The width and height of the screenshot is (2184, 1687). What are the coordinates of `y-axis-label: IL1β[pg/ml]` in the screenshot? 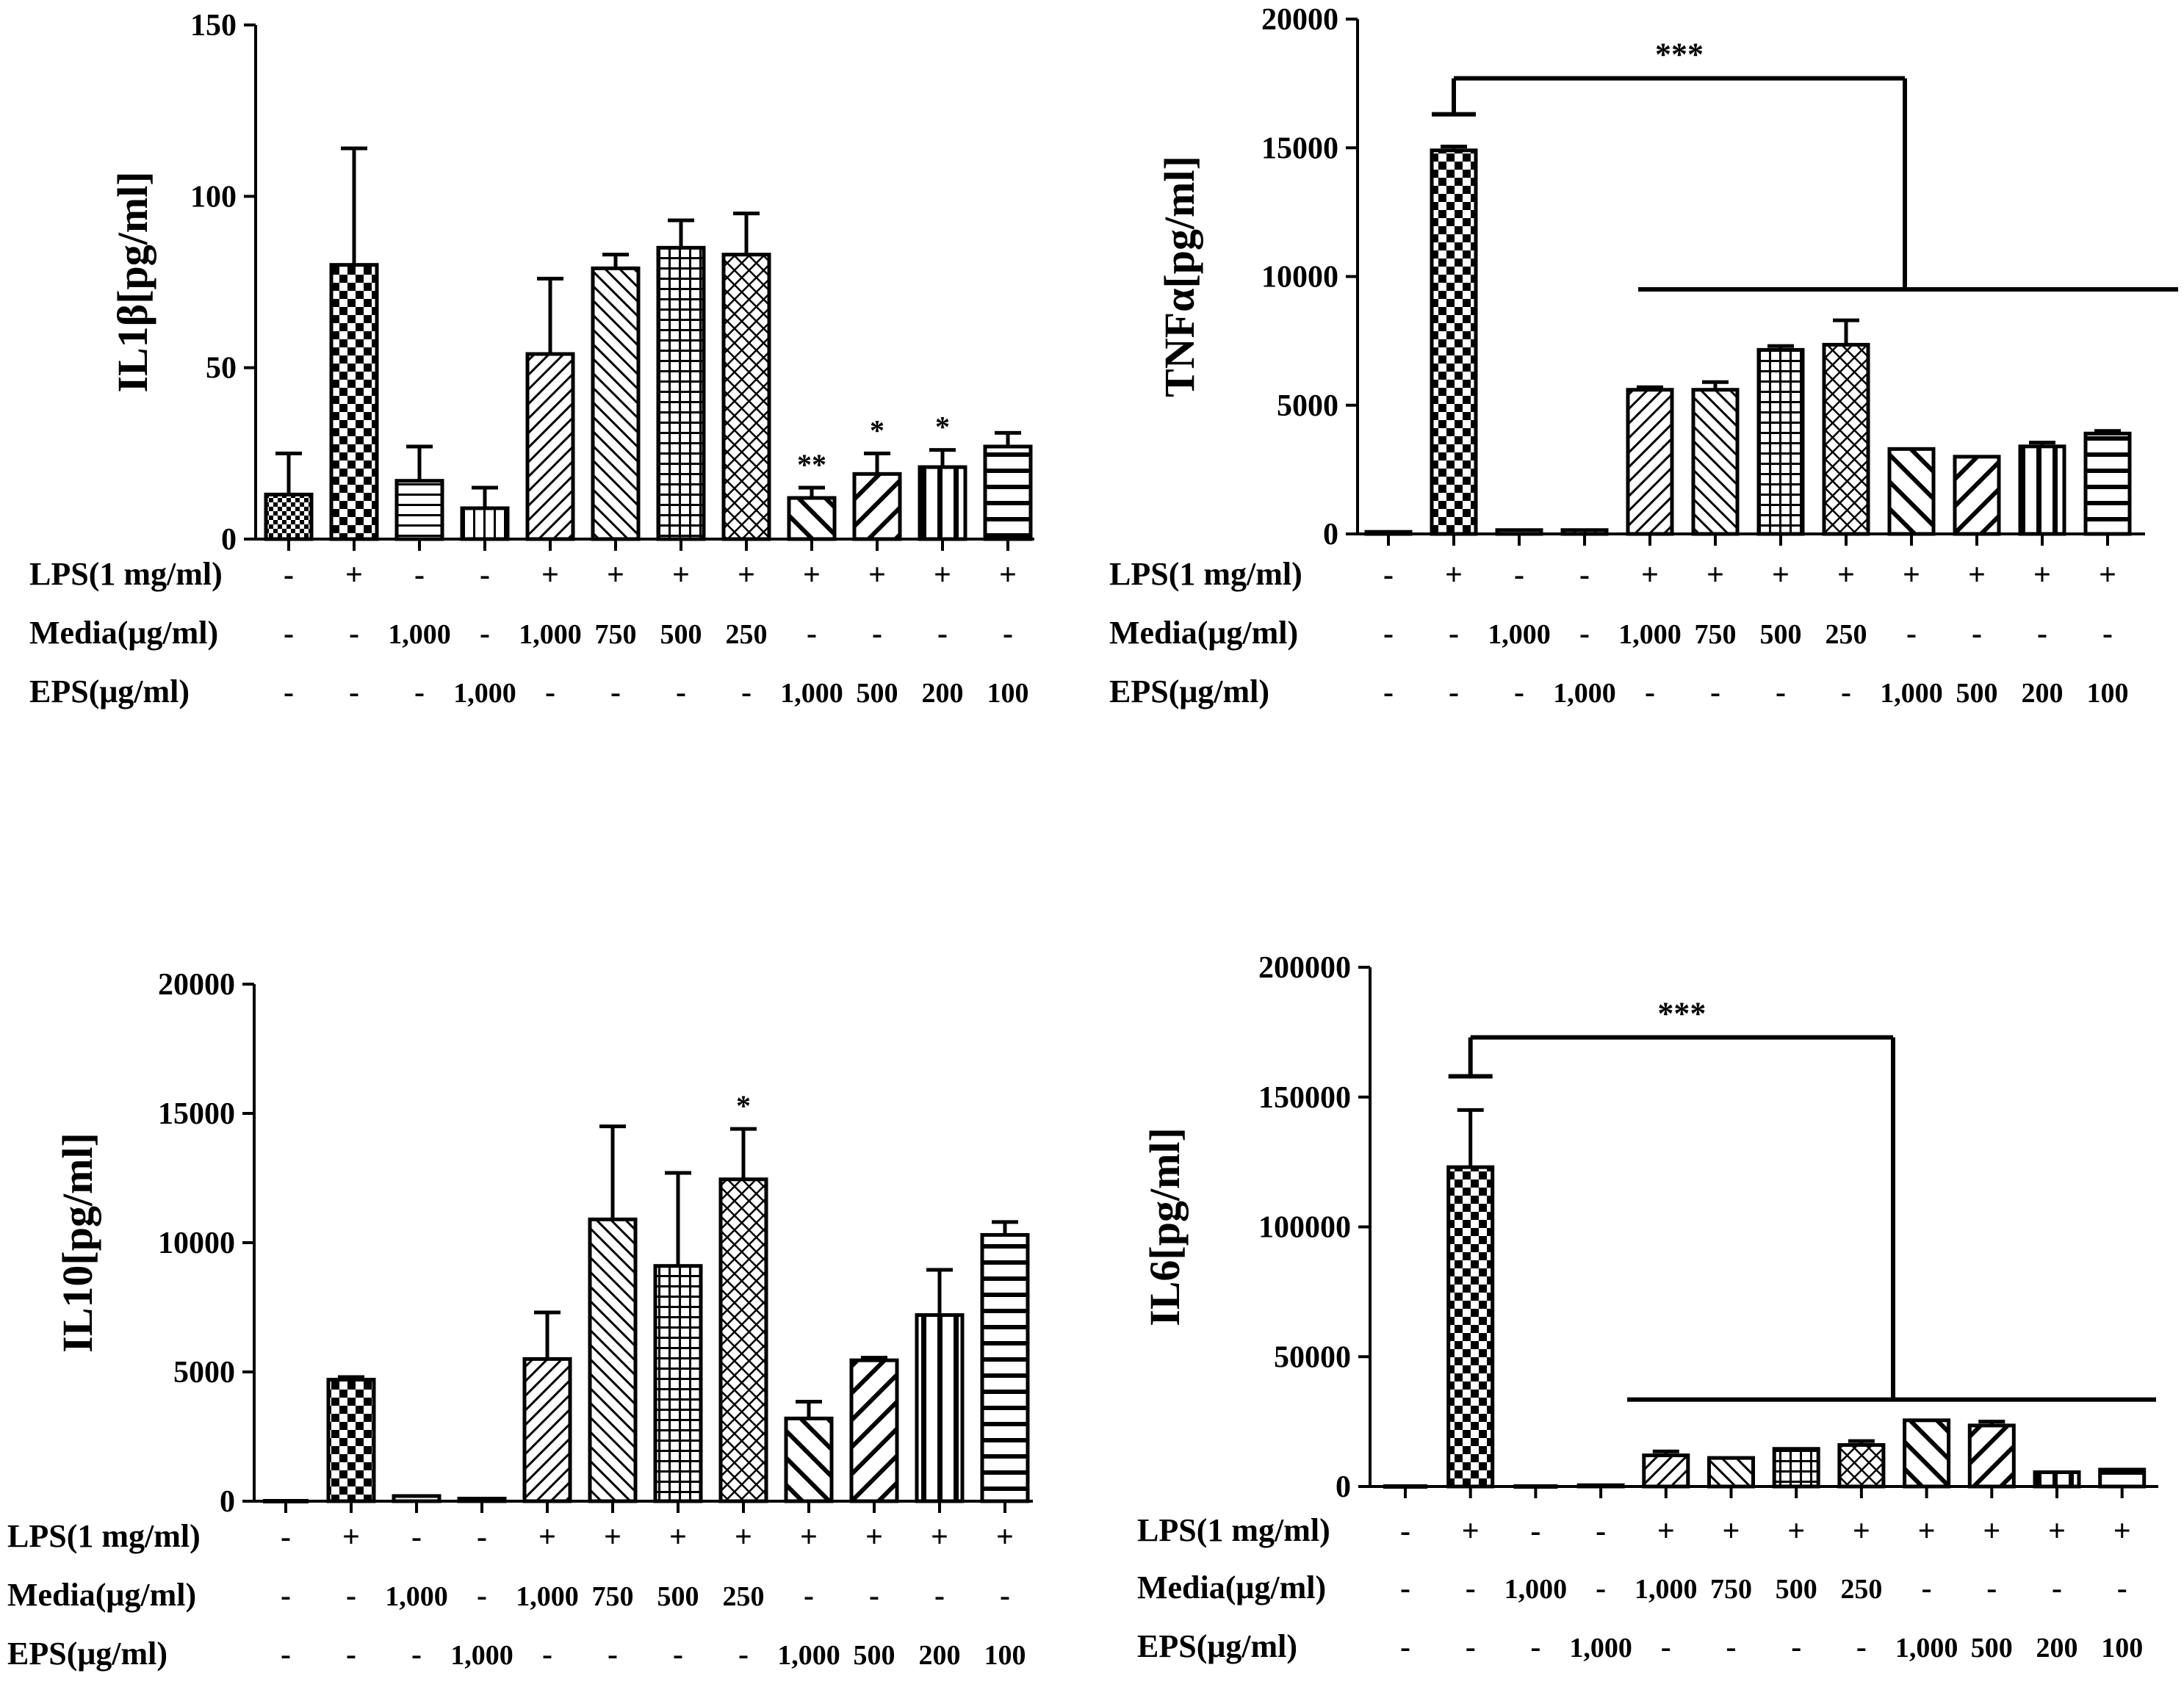 It's located at (132, 281).